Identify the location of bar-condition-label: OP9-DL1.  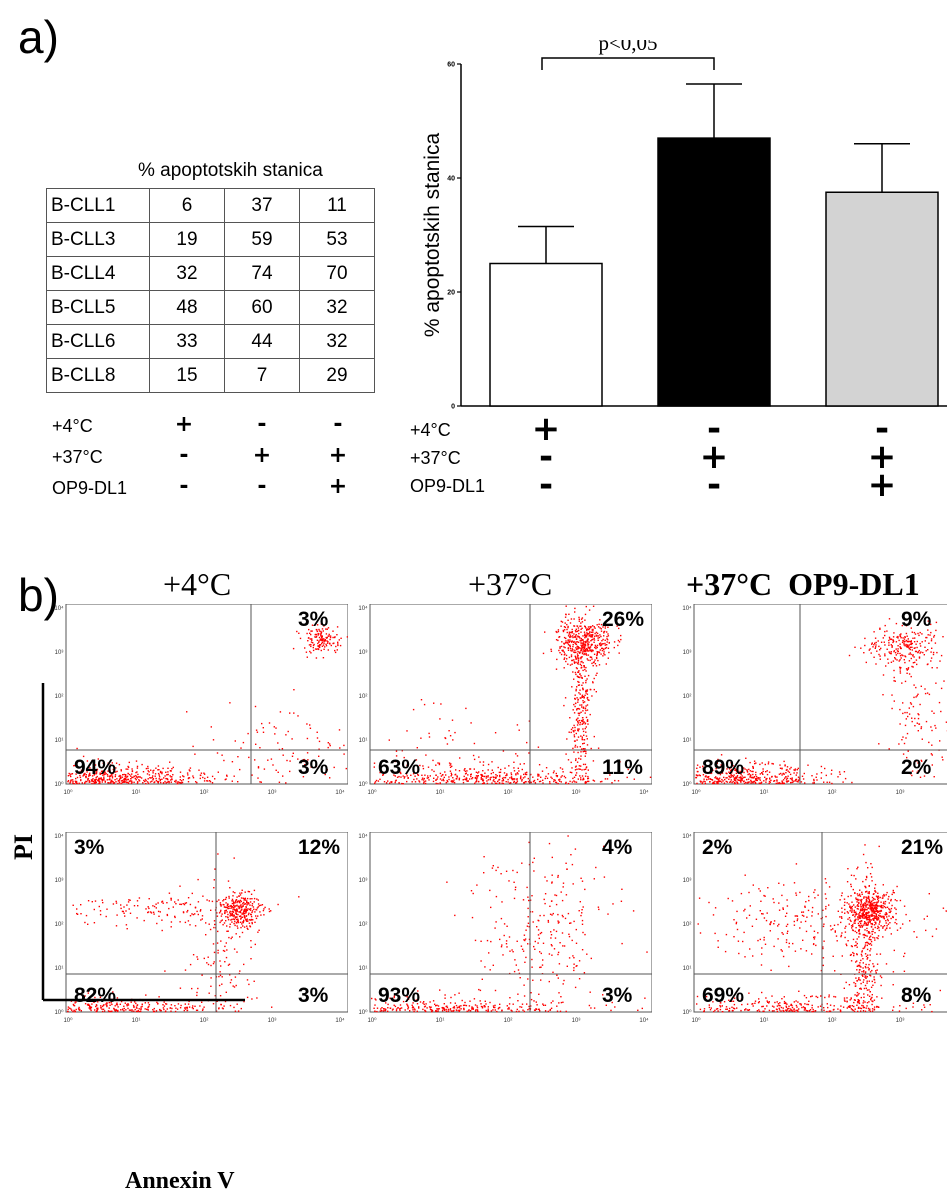
(448, 486).